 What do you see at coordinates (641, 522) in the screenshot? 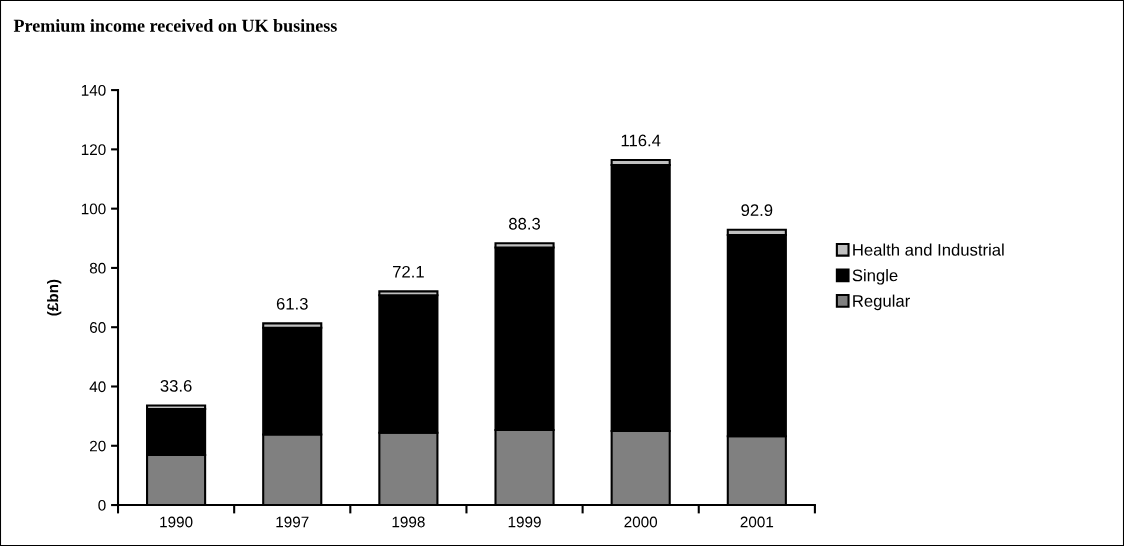
I see `x-tick-label: 2000` at bounding box center [641, 522].